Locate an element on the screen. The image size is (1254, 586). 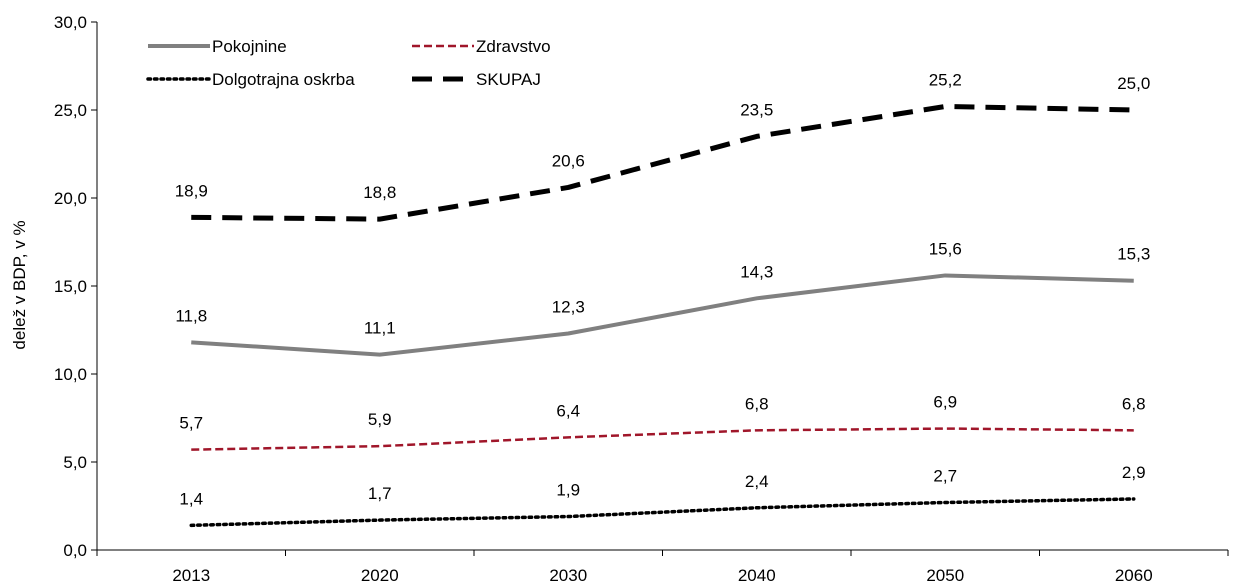
data-label-skupaj: 25,0 is located at coordinates (1133, 83).